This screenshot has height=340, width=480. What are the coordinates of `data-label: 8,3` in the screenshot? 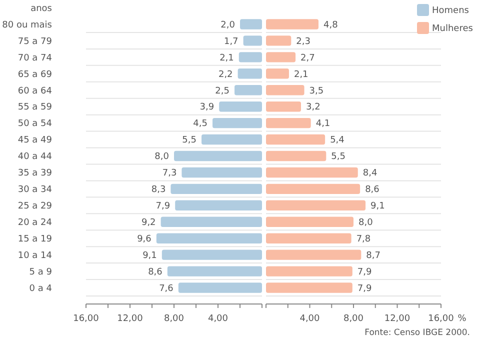 It's located at (158, 190).